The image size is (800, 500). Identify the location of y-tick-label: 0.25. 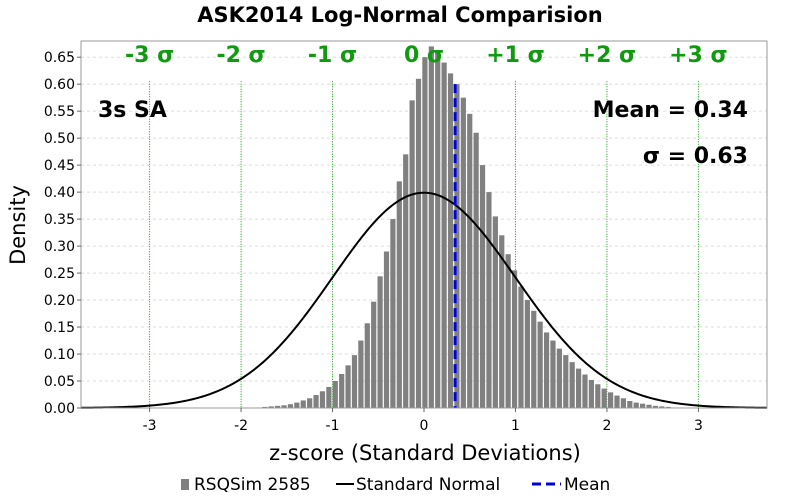
(59, 274).